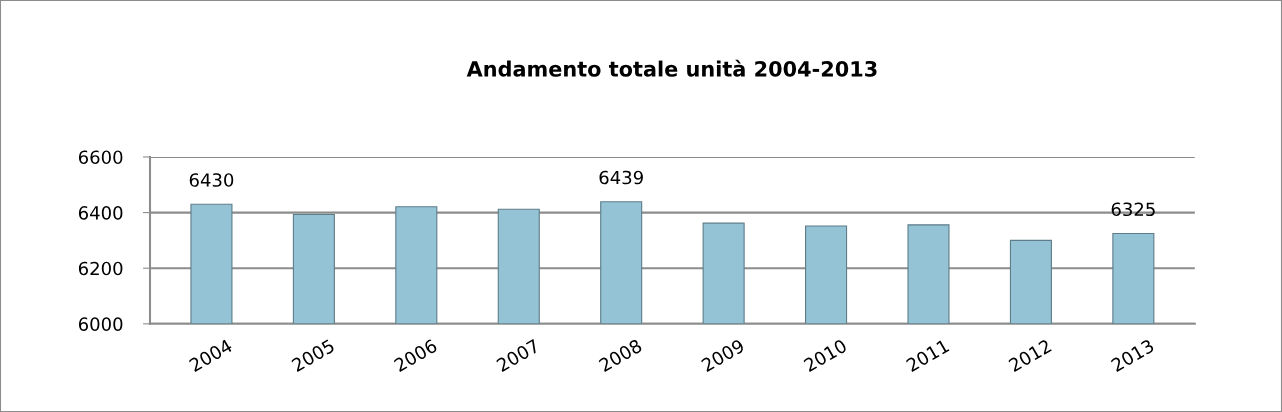 Image resolution: width=1282 pixels, height=412 pixels. I want to click on chart-title: Andamento totale unità 2004-2013, so click(671, 68).